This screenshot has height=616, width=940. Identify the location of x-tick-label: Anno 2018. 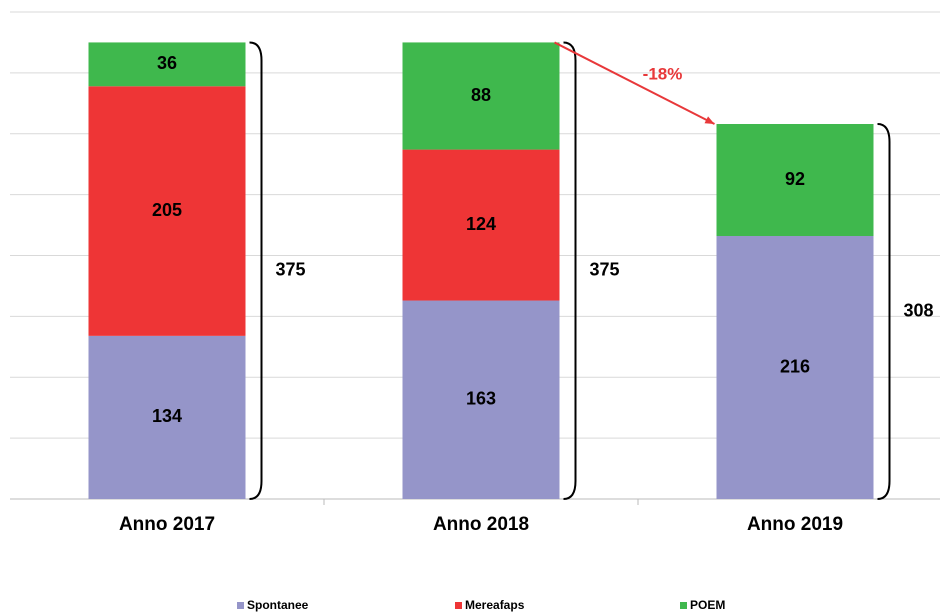
(481, 524).